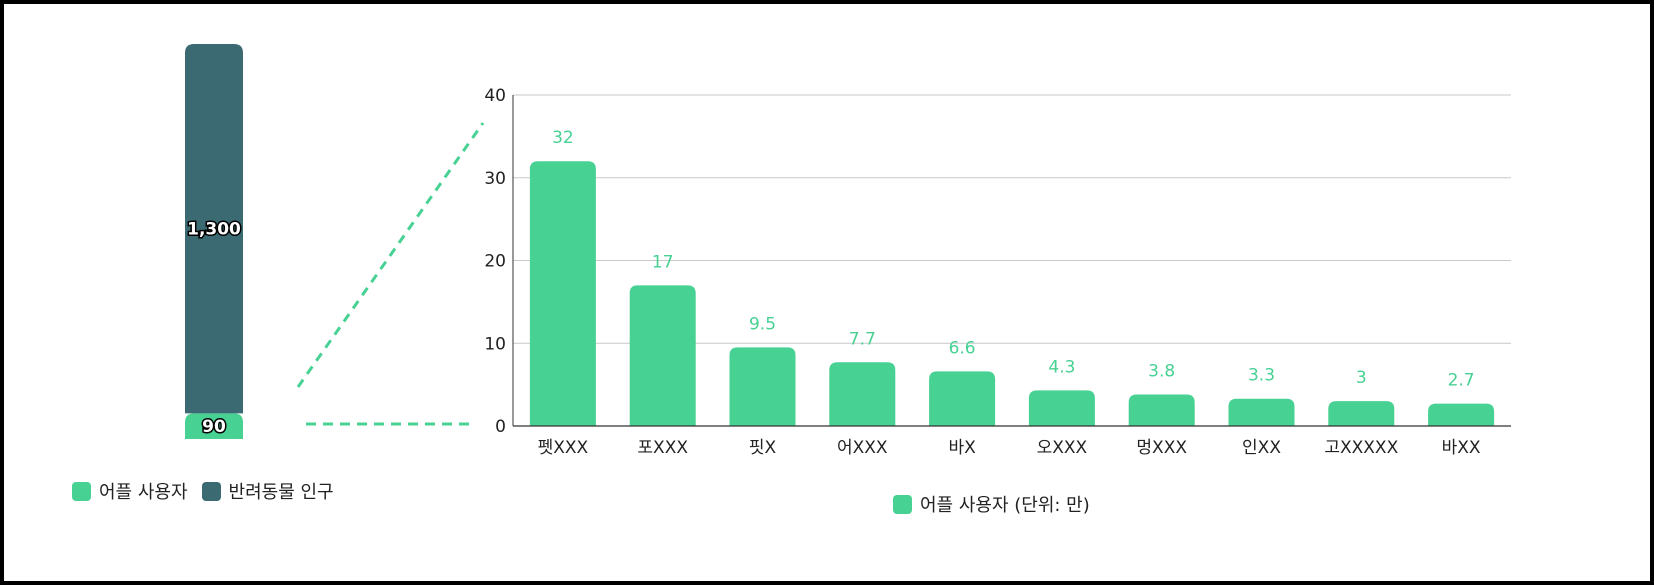 The height and width of the screenshot is (585, 1654). Describe the element at coordinates (962, 348) in the screenshot. I see `bar-value-label: 6.6` at that location.